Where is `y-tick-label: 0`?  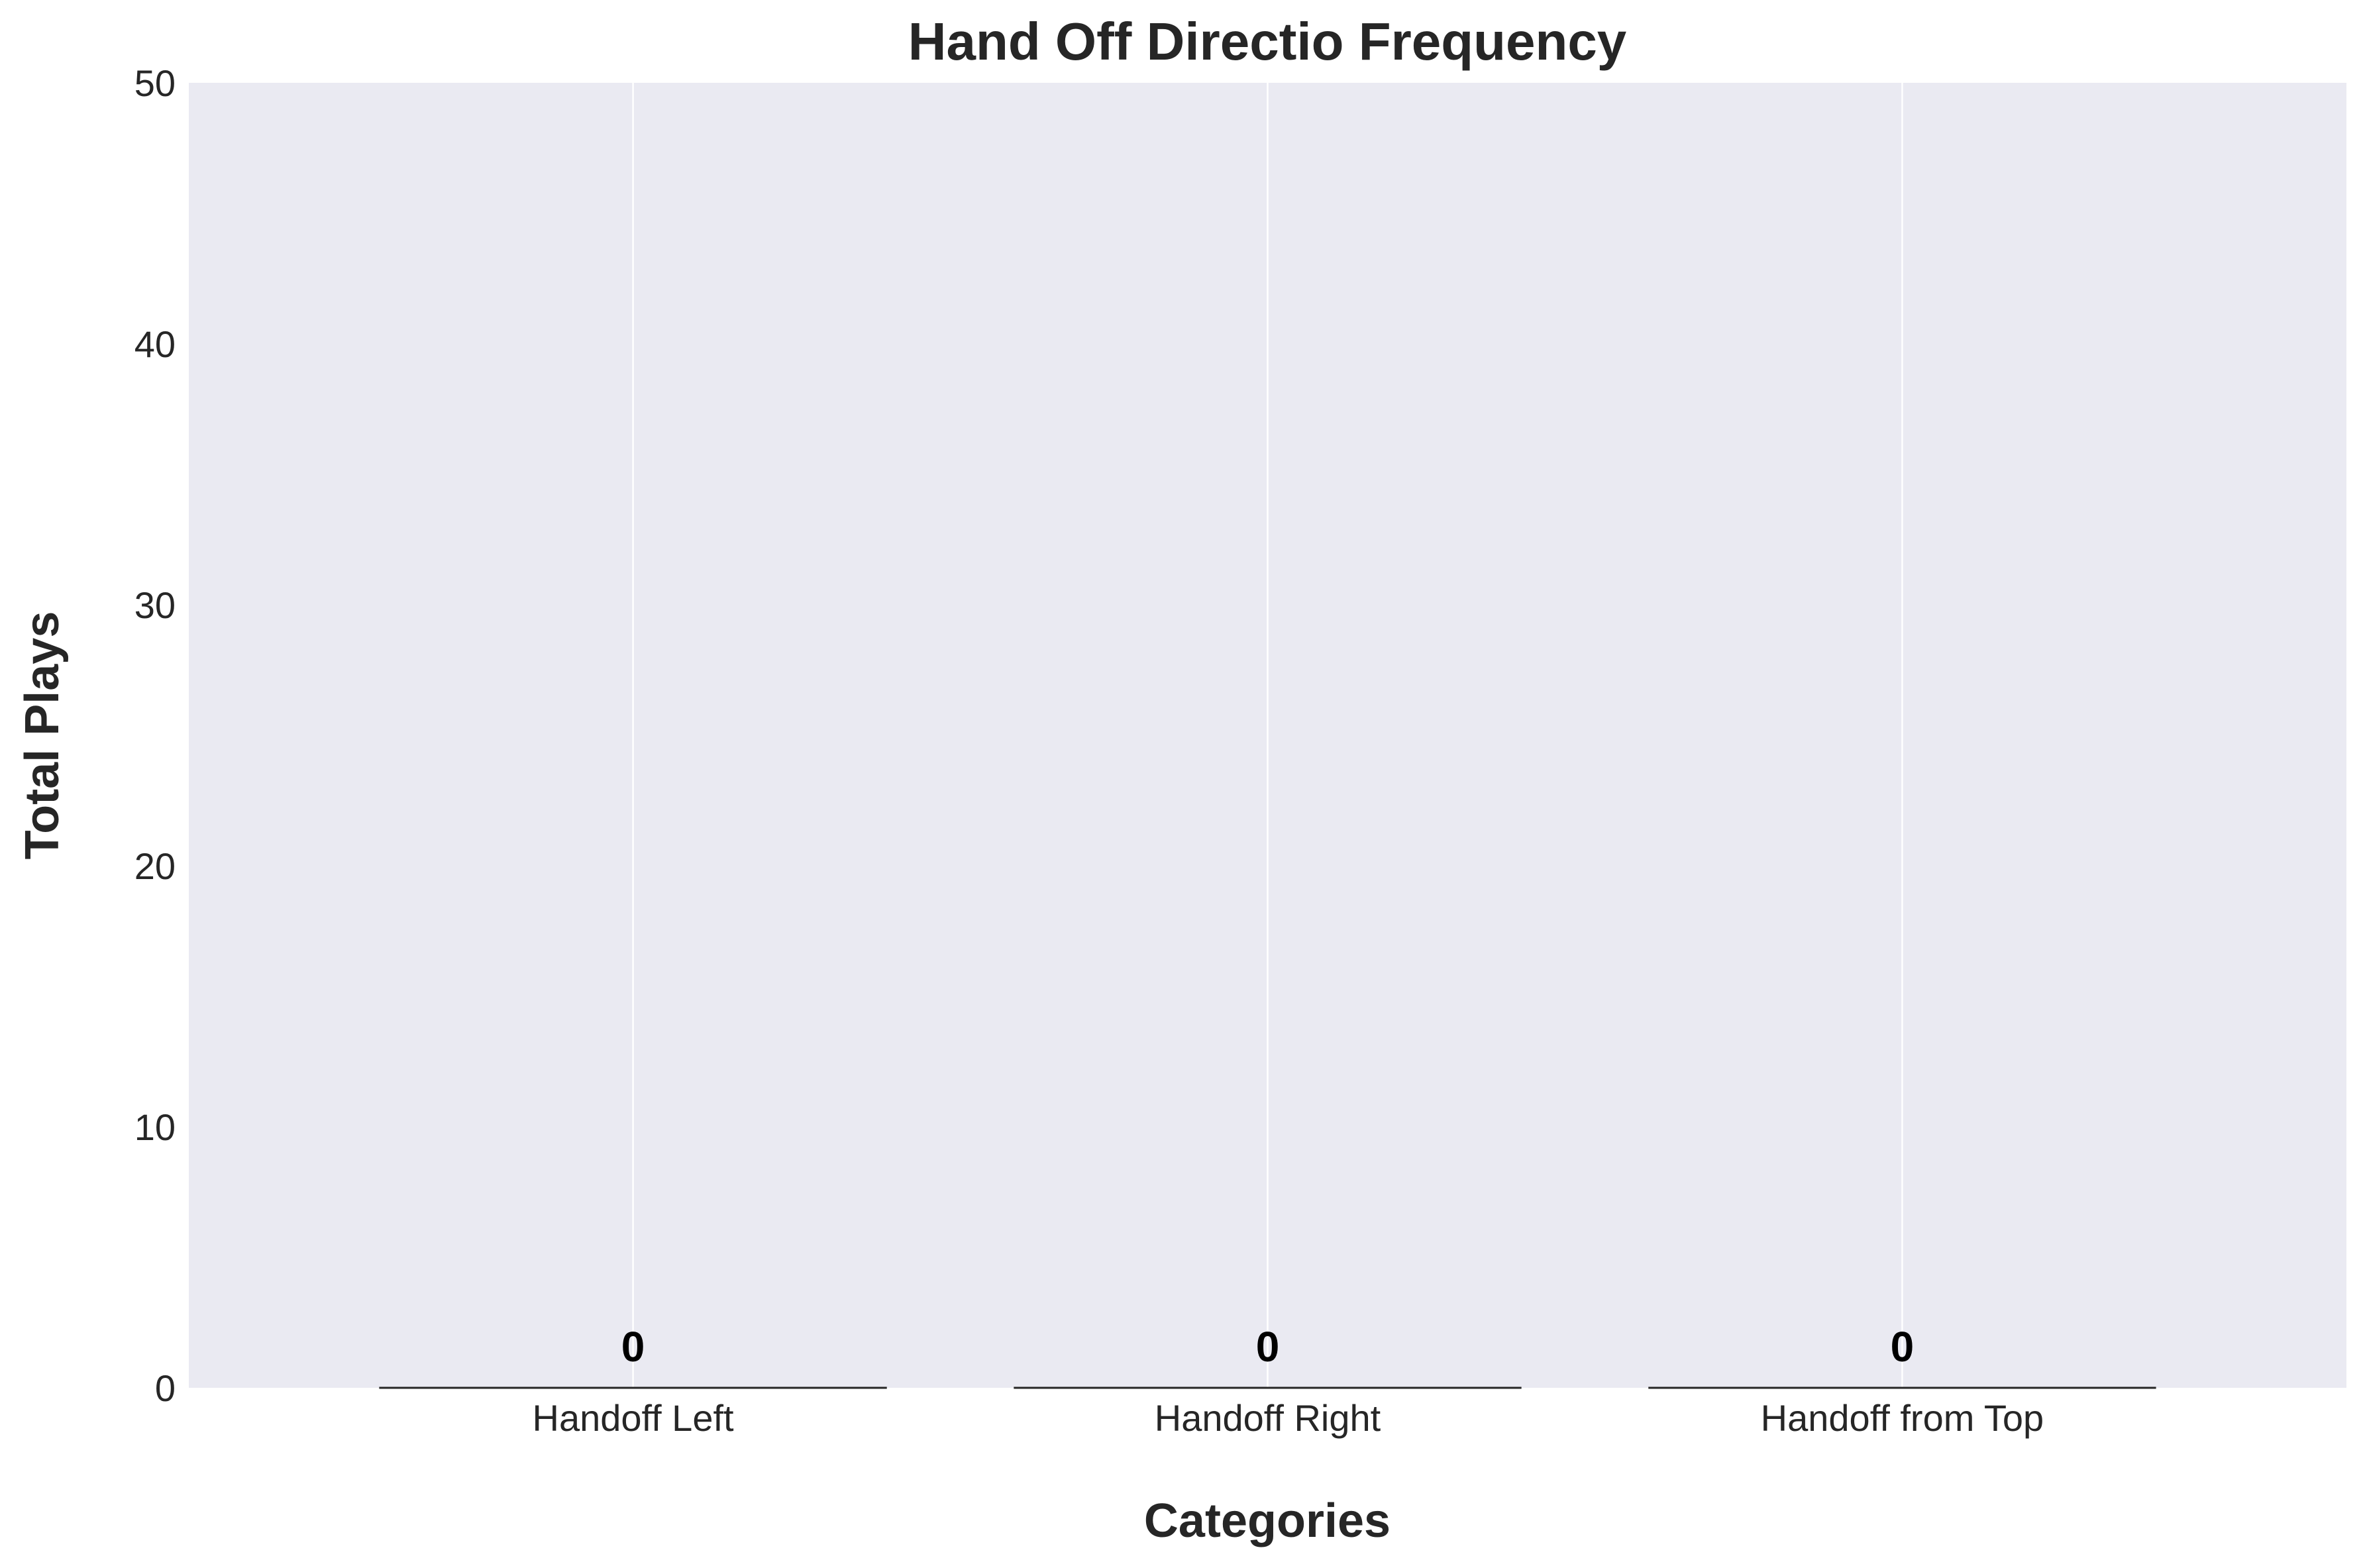 y-tick-label: 0 is located at coordinates (165, 1388).